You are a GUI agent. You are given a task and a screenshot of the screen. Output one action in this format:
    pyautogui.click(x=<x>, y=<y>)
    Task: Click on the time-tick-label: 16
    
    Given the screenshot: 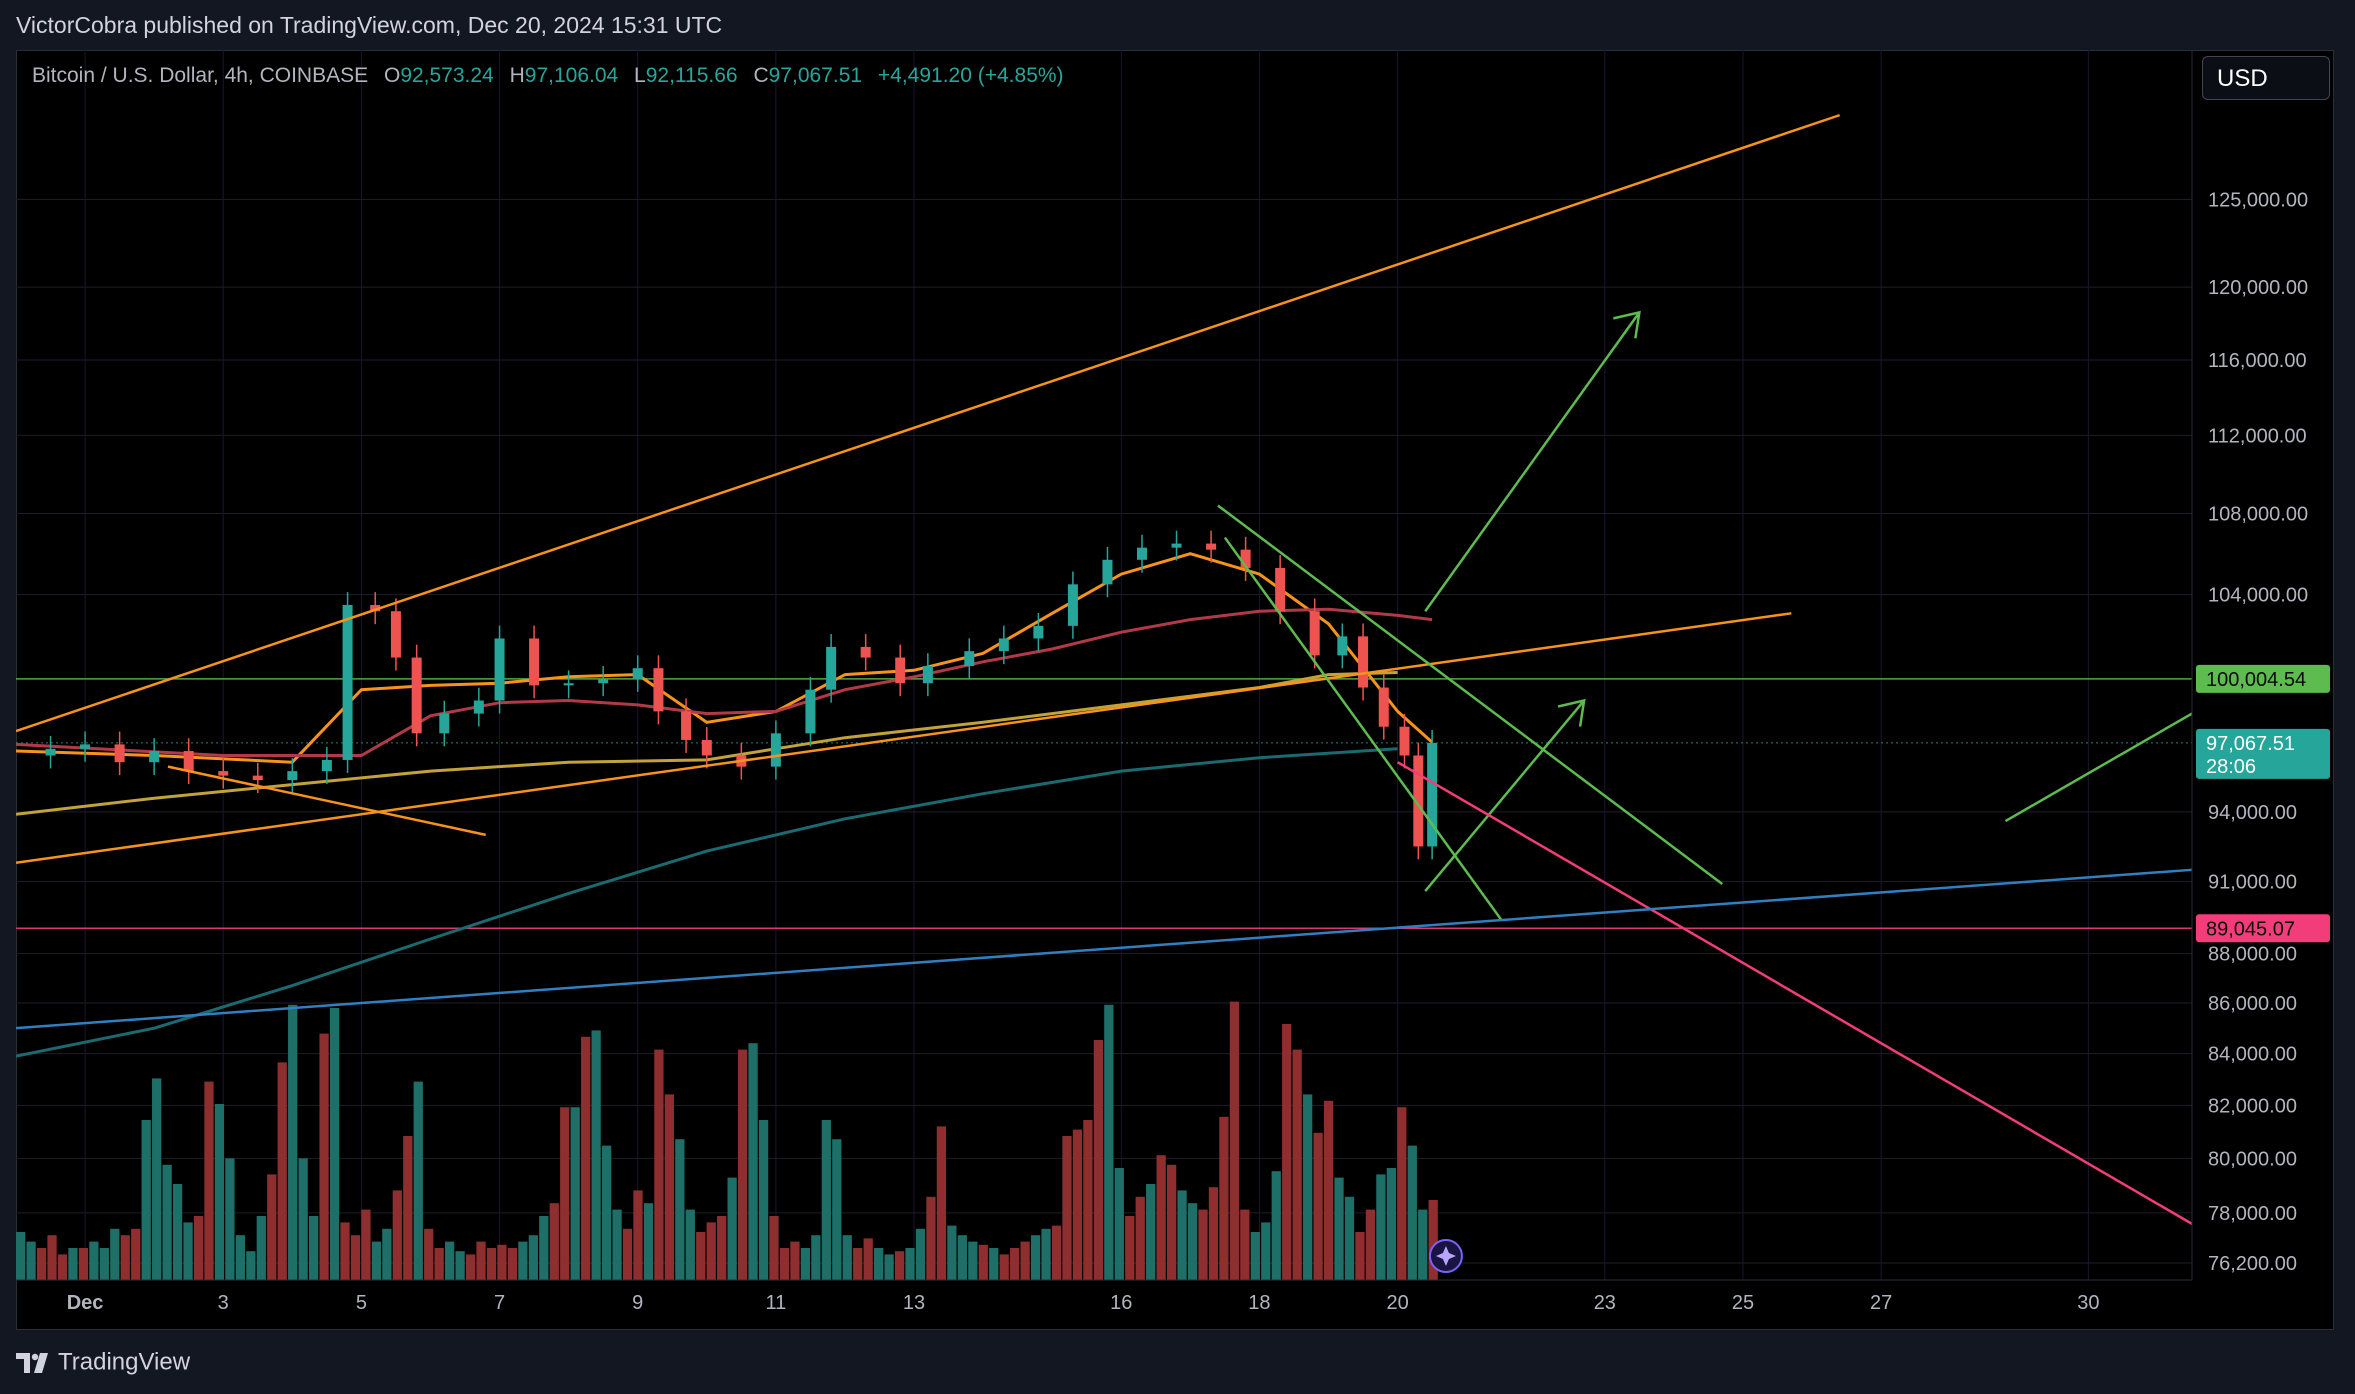 What is the action you would take?
    pyautogui.click(x=1121, y=1303)
    